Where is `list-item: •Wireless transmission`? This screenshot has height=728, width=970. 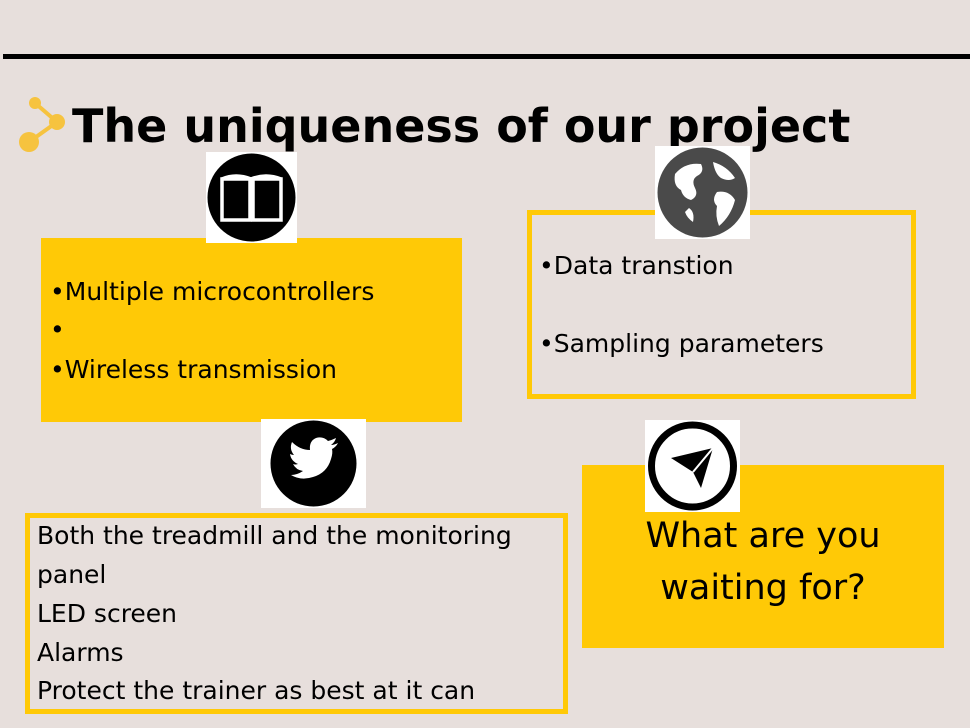 list-item: •Wireless transmission is located at coordinates (193, 369).